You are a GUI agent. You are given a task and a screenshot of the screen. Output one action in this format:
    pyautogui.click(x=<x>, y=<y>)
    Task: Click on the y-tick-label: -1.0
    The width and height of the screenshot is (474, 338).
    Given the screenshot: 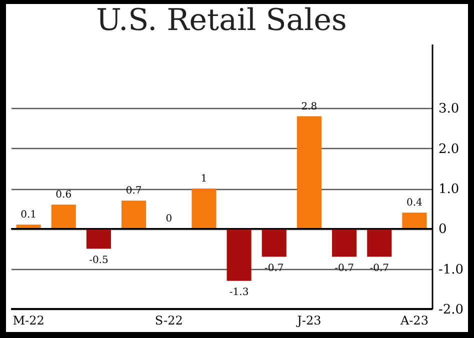 What is the action you would take?
    pyautogui.click(x=451, y=270)
    